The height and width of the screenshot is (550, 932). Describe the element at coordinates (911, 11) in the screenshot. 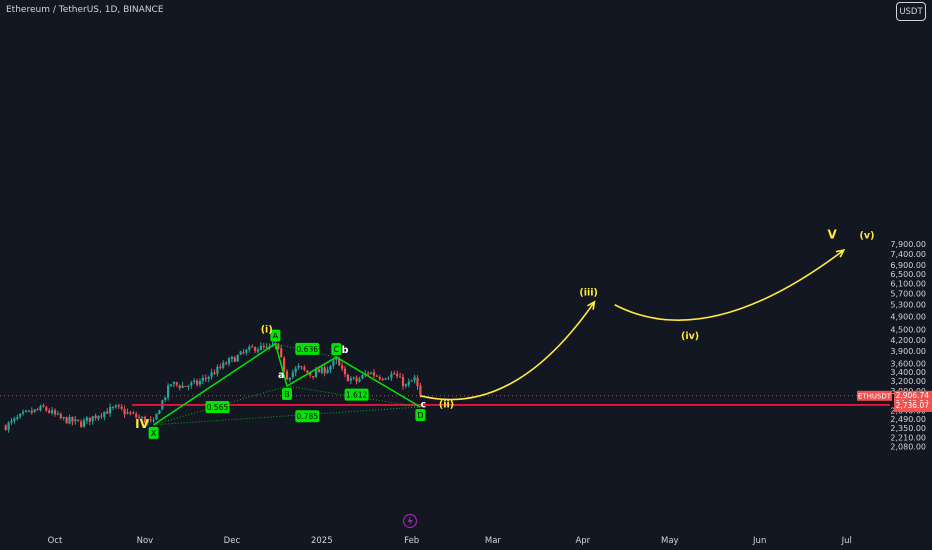

I see `currency-button: USDT` at that location.